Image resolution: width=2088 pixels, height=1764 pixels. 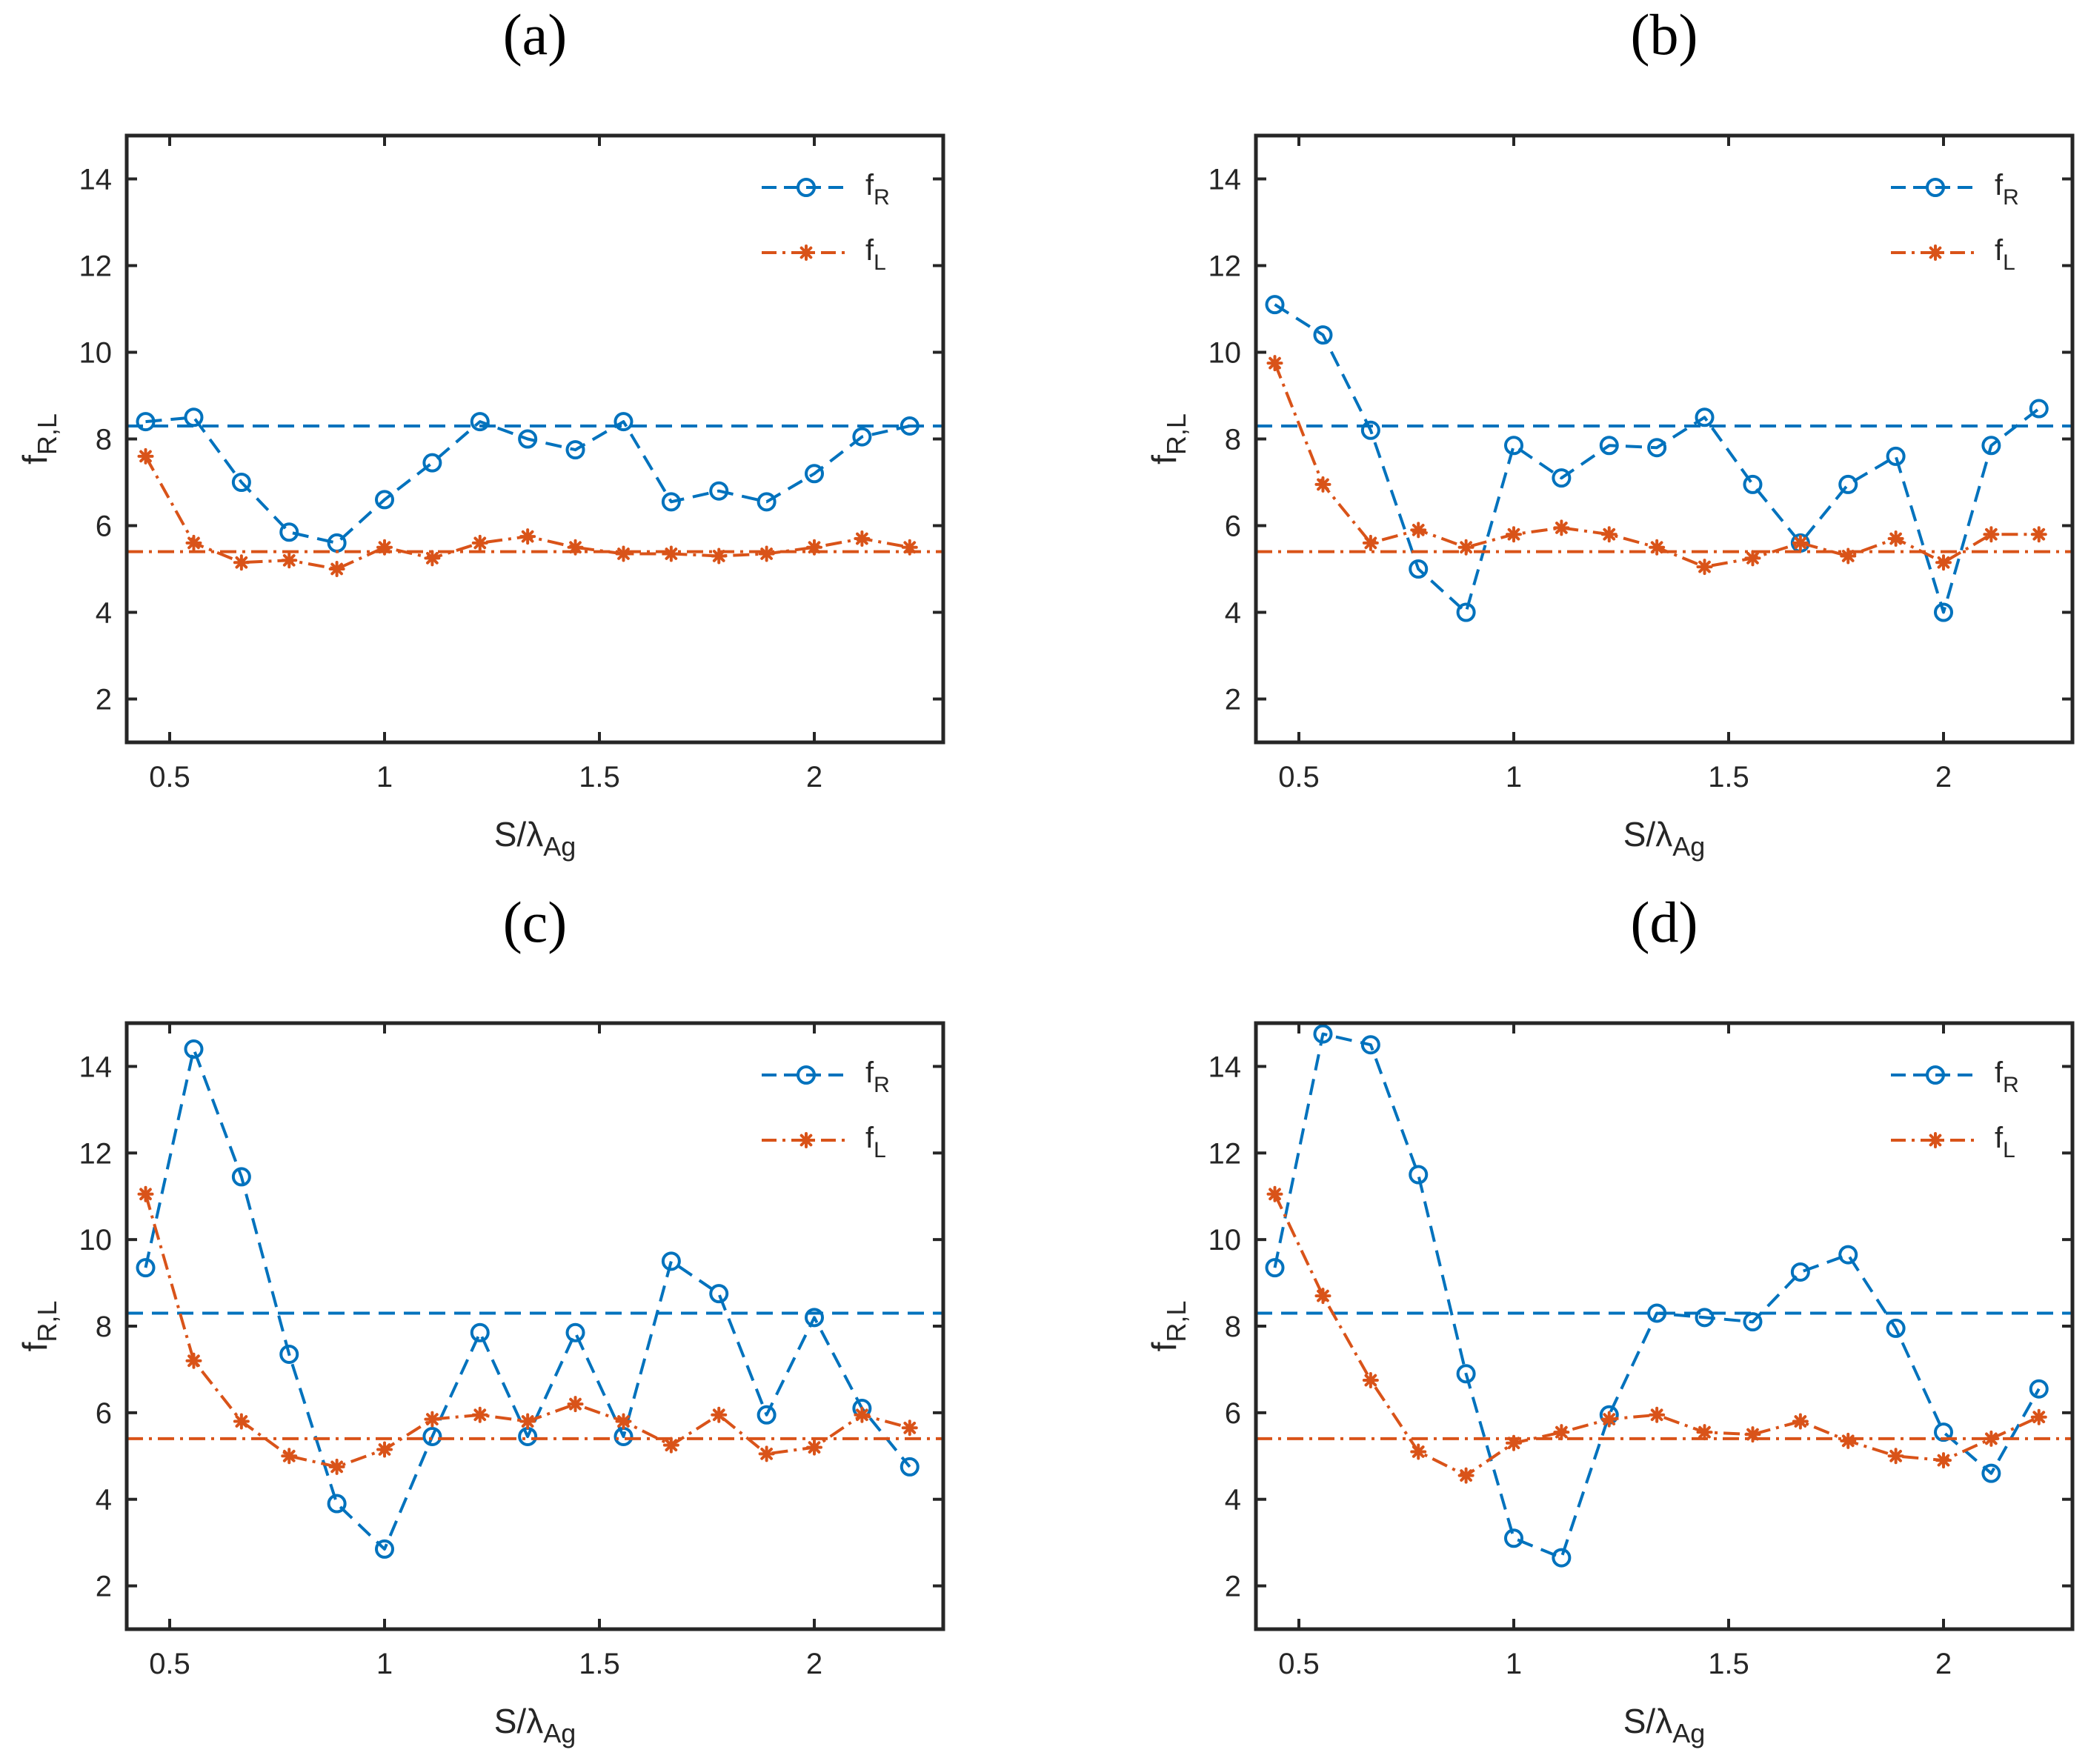 I want to click on x-tick-label: 1, so click(x=384, y=1664).